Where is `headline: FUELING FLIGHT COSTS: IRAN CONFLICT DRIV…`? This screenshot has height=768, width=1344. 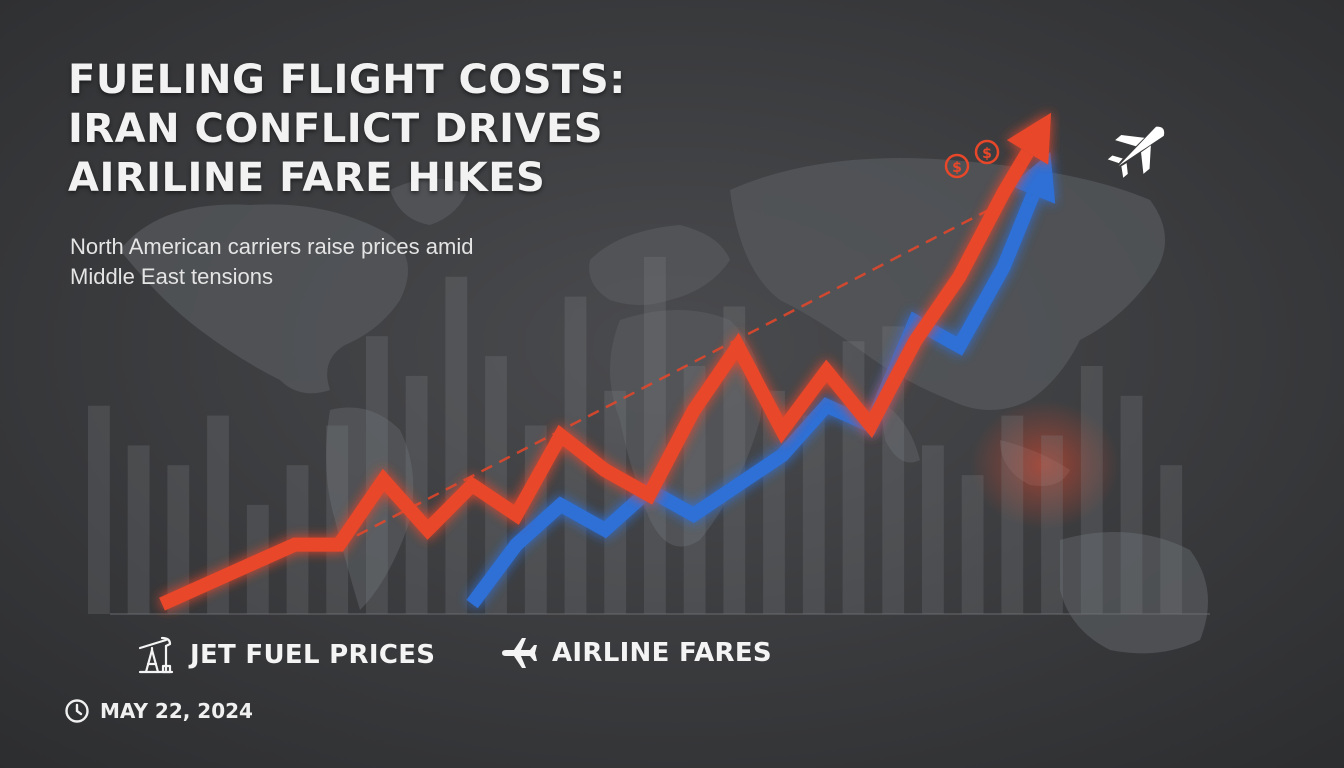
headline: FUELING FLIGHT COSTS: IRAN CONFLICT DRIV… is located at coordinates (388, 129).